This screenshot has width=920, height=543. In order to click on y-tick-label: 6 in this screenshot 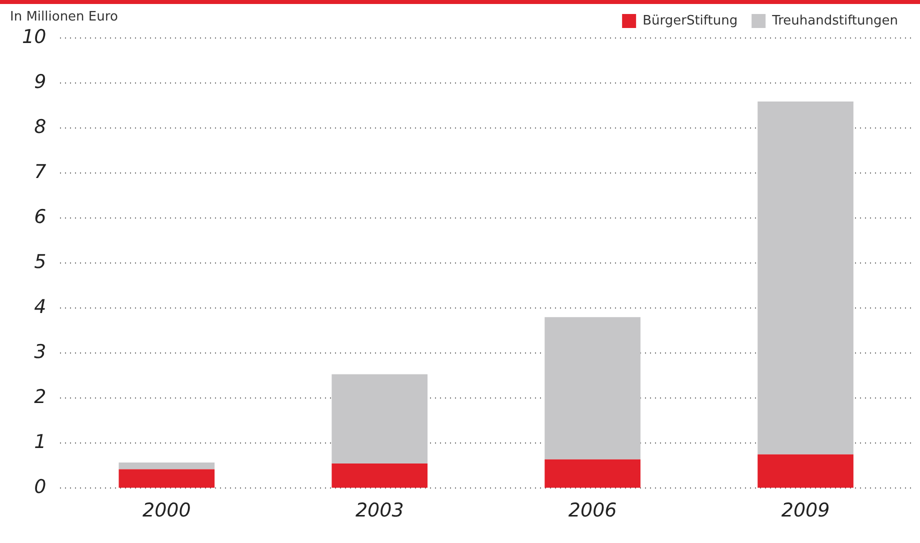, I will do `click(40, 217)`.